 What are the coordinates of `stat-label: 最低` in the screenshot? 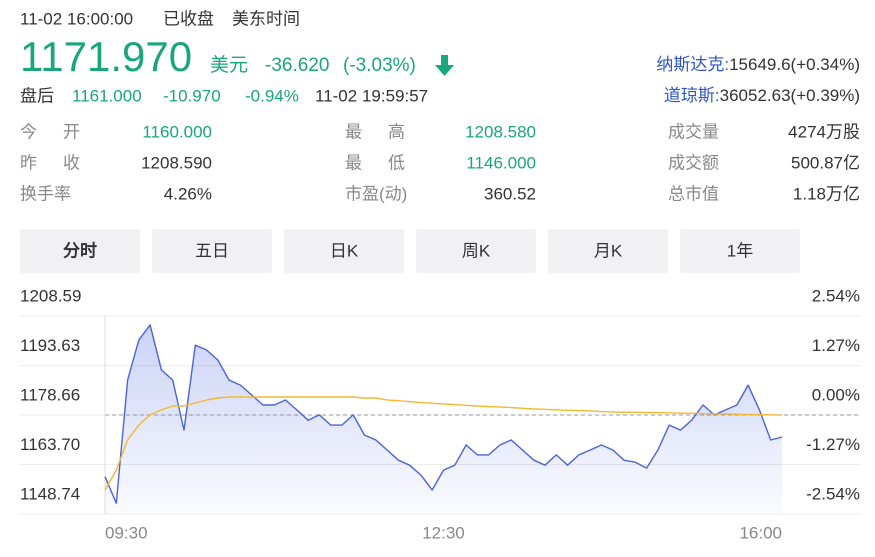 It's located at (375, 162).